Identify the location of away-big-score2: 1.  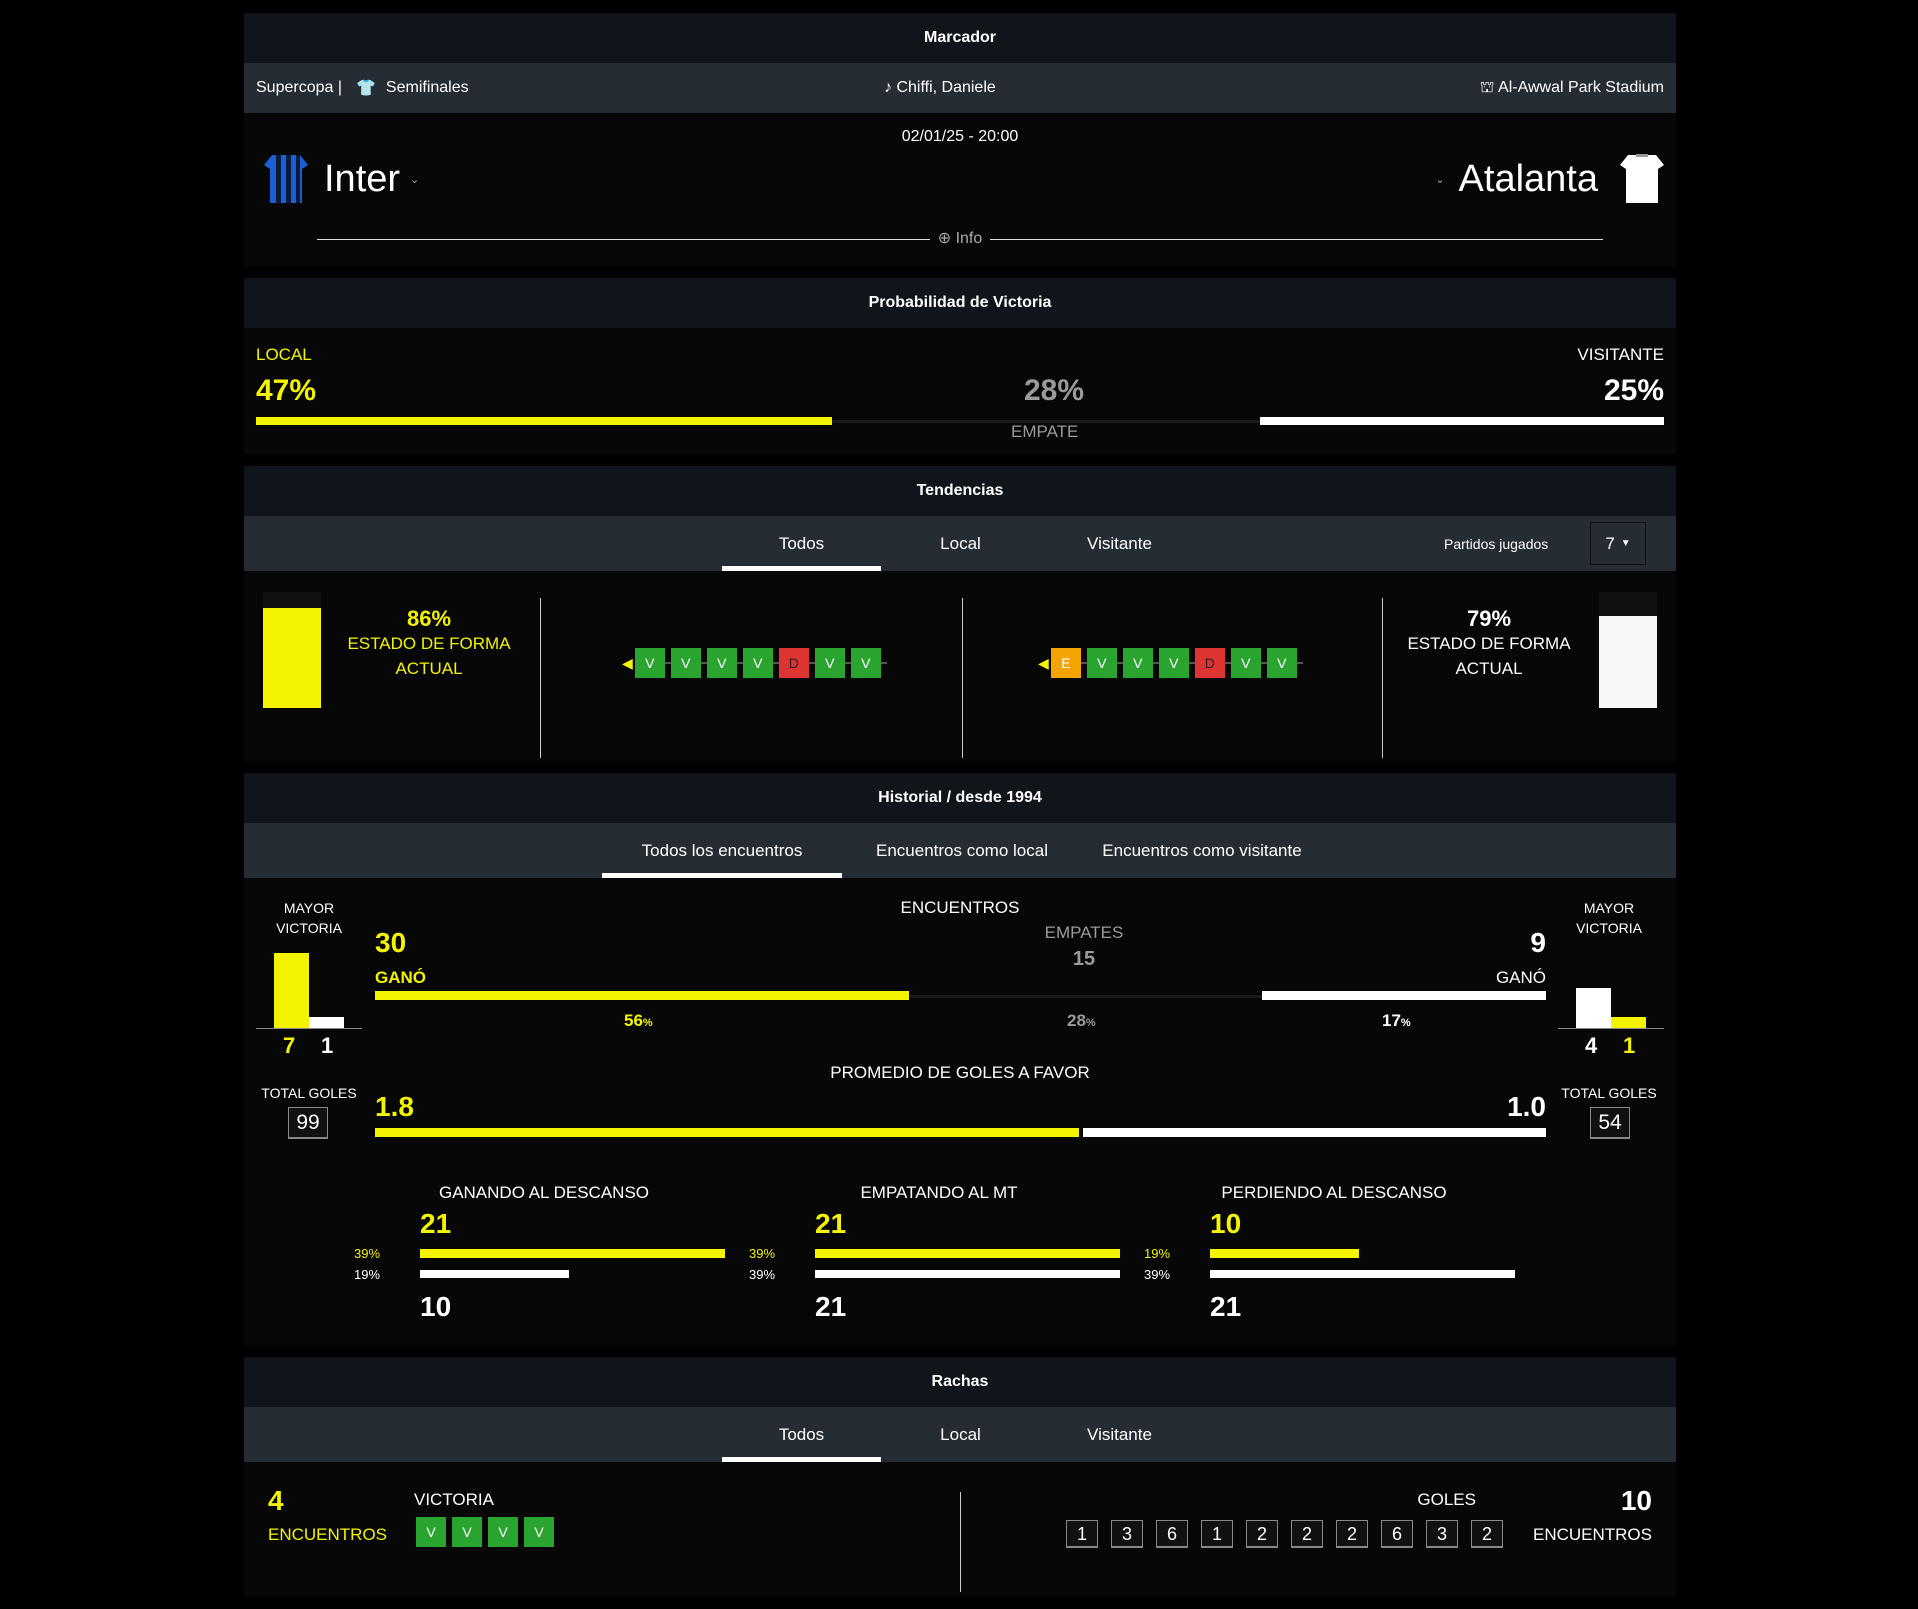
(1629, 1045).